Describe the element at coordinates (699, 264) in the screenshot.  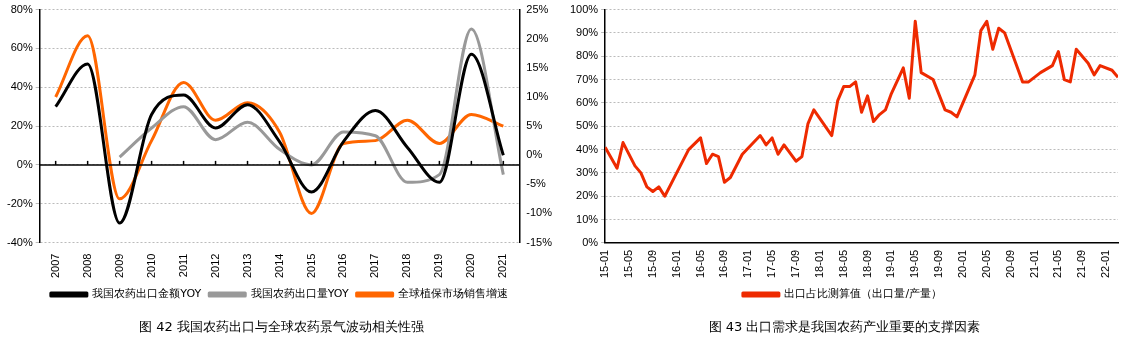
I see `x-tick-label: 16-05` at that location.